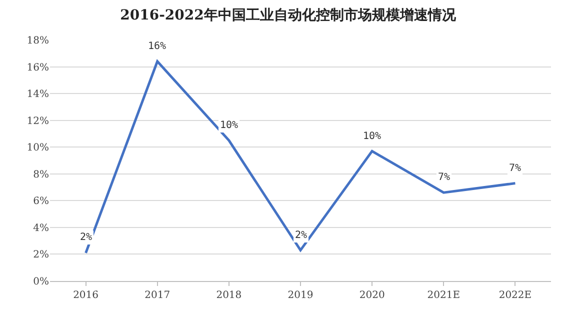 The image size is (576, 326). I want to click on x-tick-label: 2018, so click(229, 295).